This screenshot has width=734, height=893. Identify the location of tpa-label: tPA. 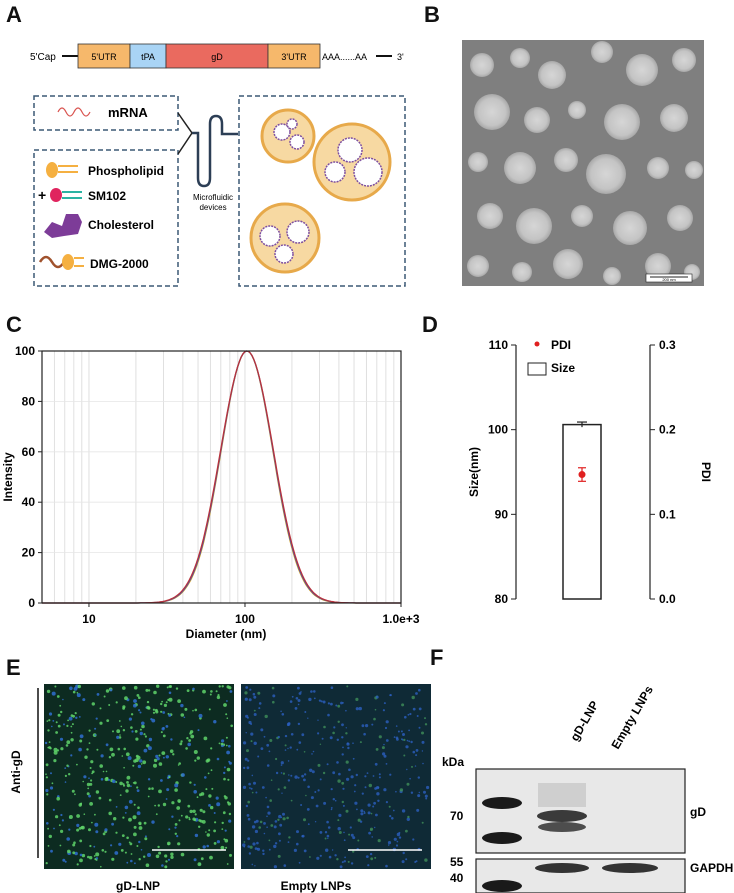
(148, 57).